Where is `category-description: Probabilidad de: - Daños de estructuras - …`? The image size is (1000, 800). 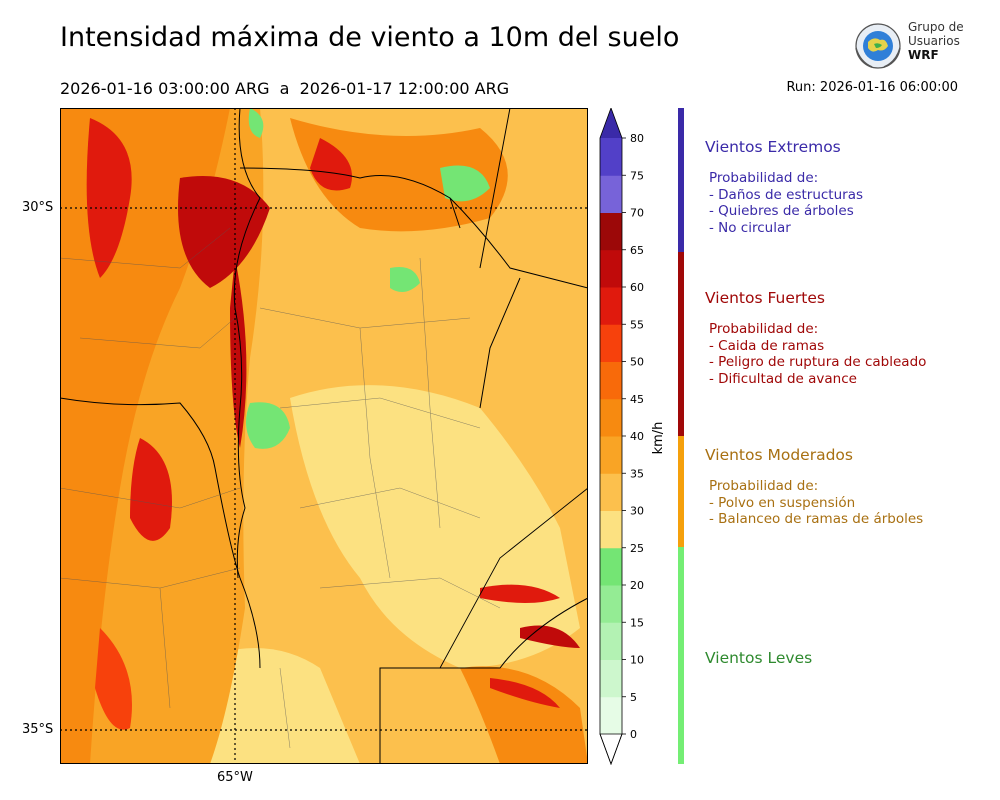
category-description: Probabilidad de: - Daños de estructuras - … is located at coordinates (786, 203).